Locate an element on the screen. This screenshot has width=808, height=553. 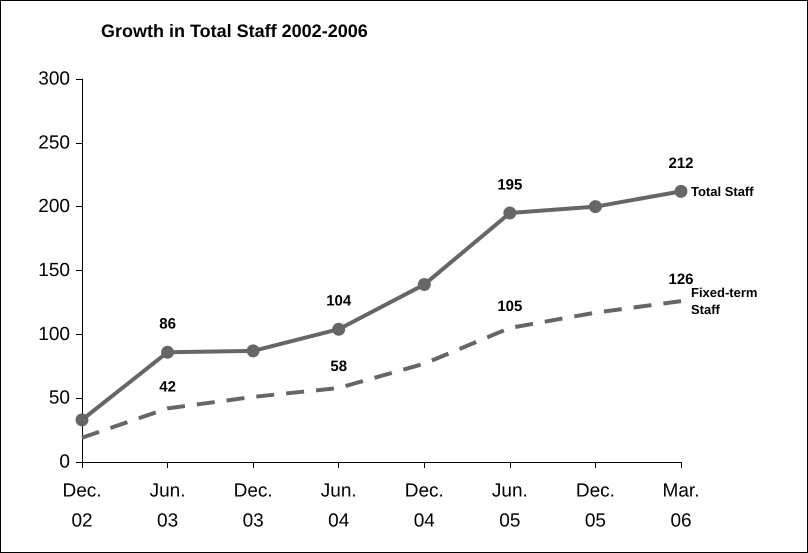
y-tick-label: 100 is located at coordinates (54, 334).